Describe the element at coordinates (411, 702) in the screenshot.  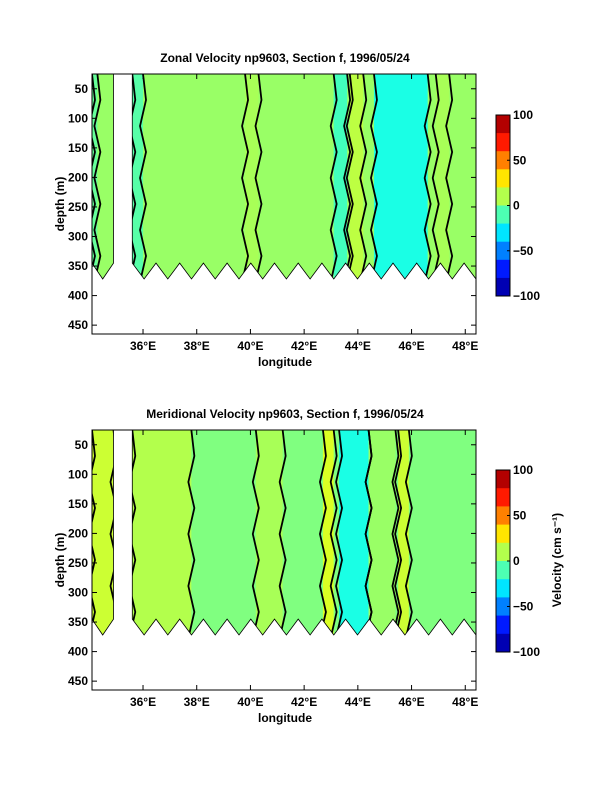
I see `x-tick-label: 46°E` at that location.